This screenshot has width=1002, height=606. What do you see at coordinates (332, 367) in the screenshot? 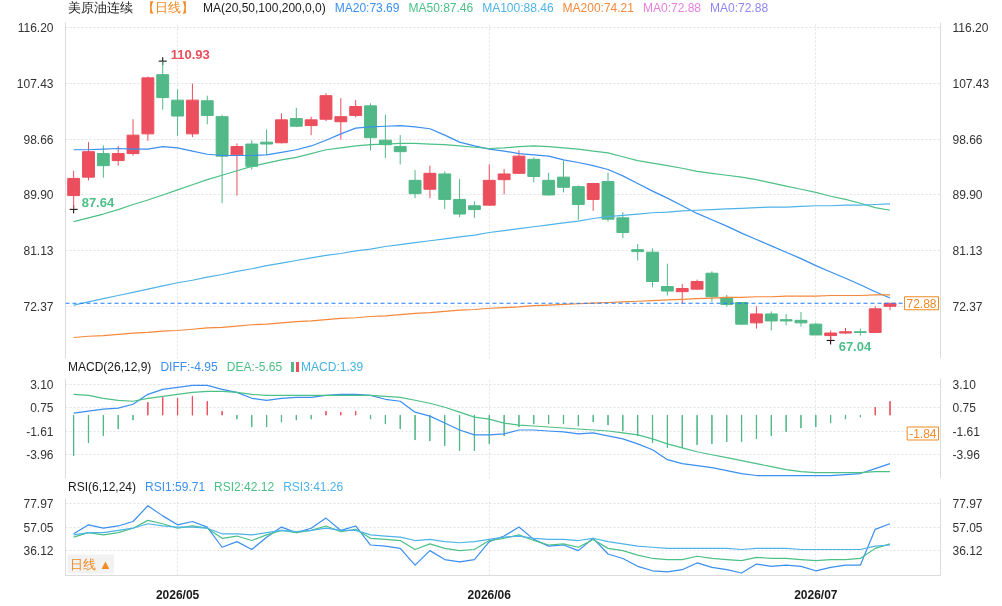
I see `legend-label: MACD:1.39` at bounding box center [332, 367].